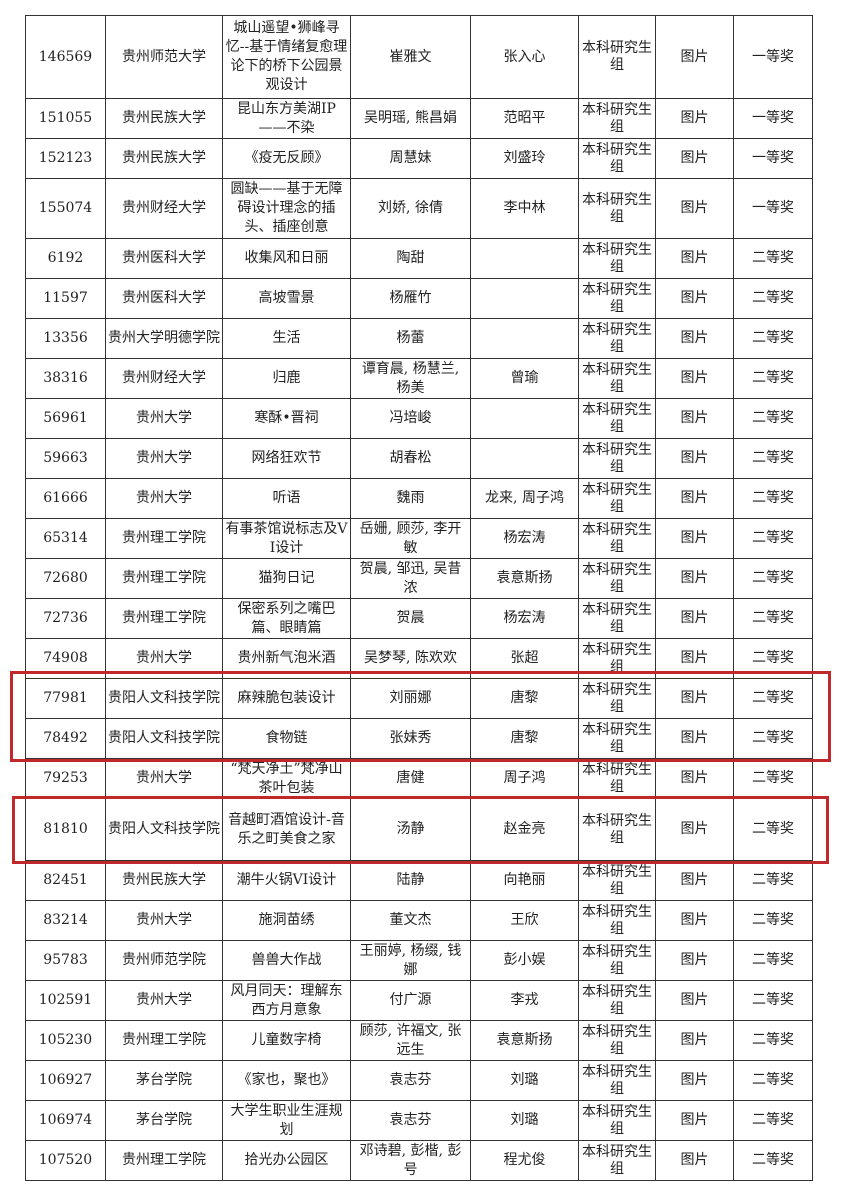 The width and height of the screenshot is (853, 1197). Describe the element at coordinates (286, 698) in the screenshot. I see `table-cell: 麻辣脆包装设计` at that location.